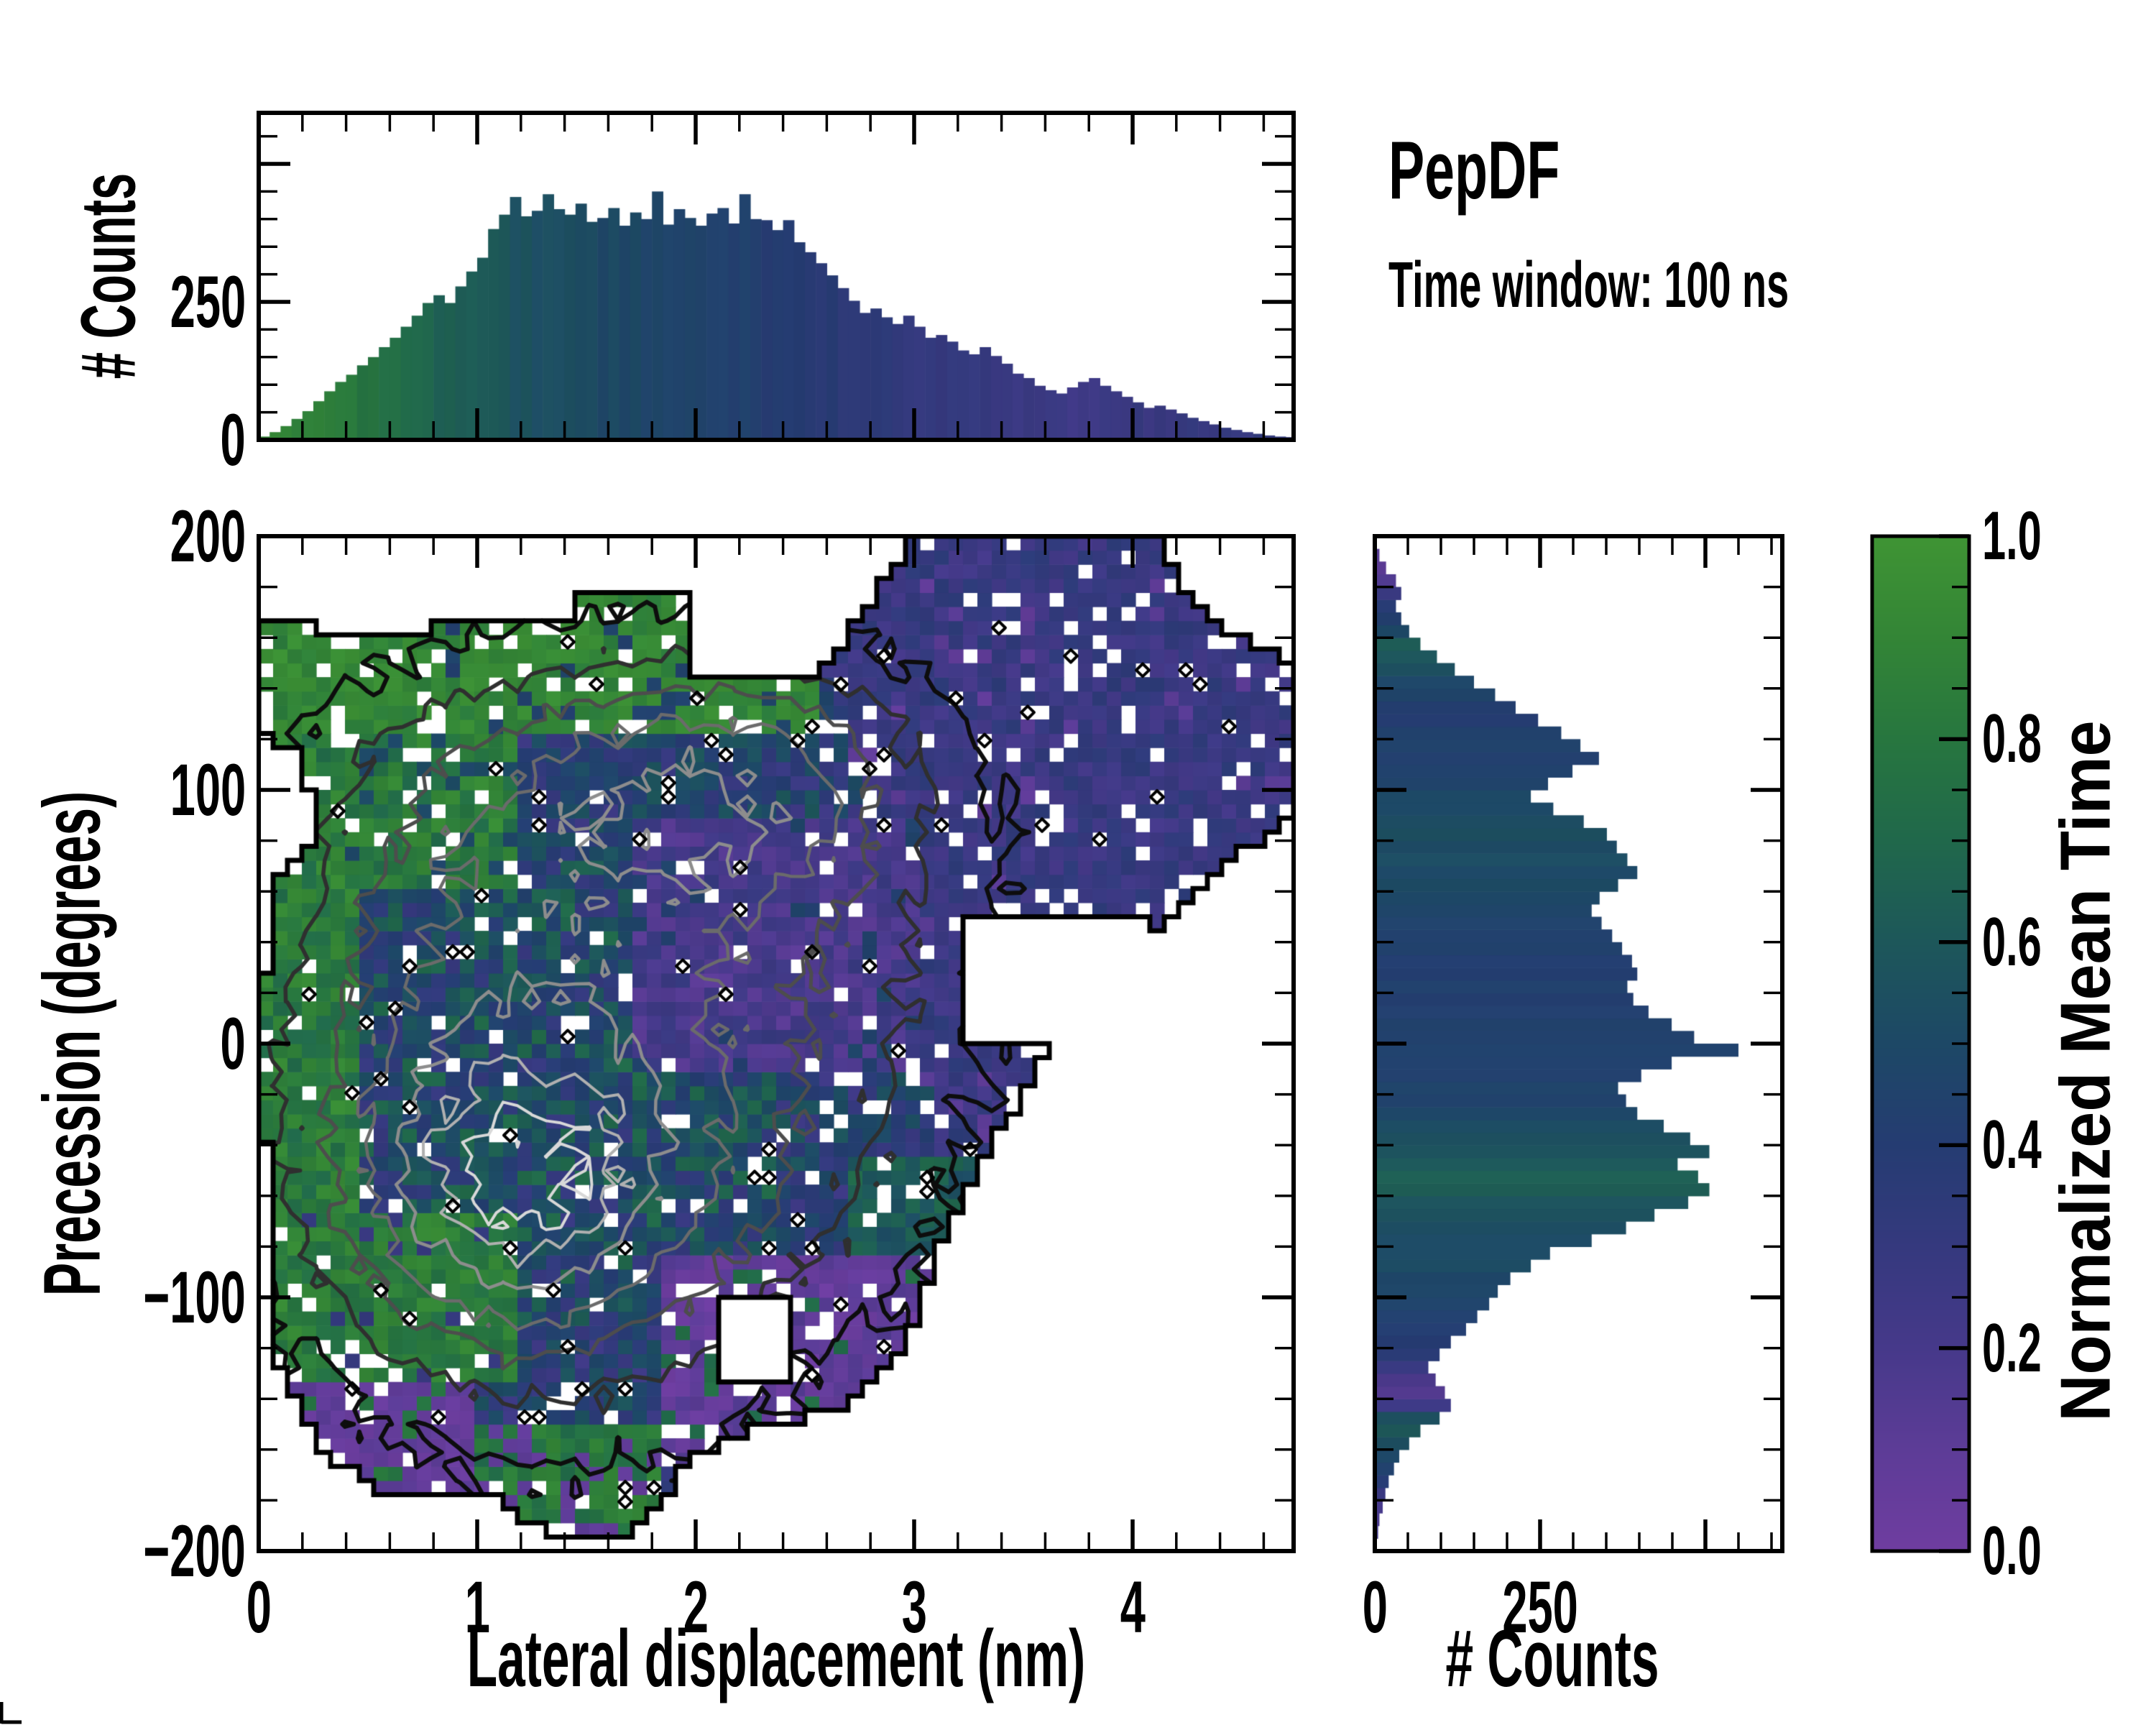 Image resolution: width=2156 pixels, height=1725 pixels. Describe the element at coordinates (194, 1297) in the screenshot. I see `main-y-tick-label: −100` at that location.